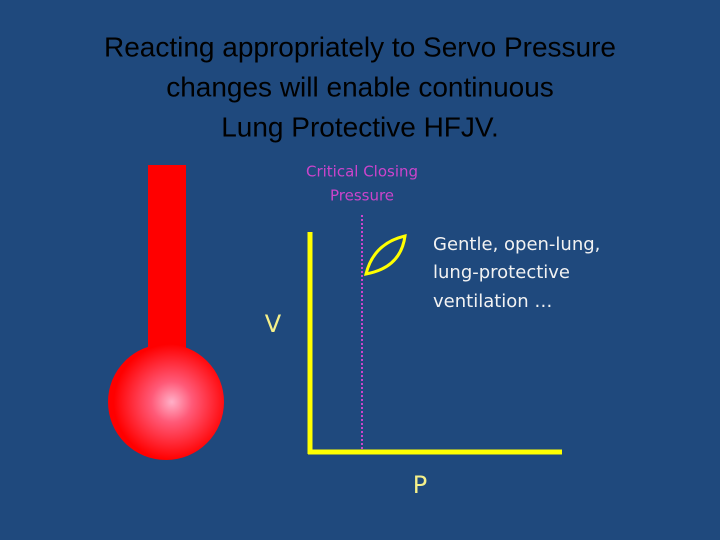 This screenshot has height=540, width=720. I want to click on critical-label: Pressure, so click(362, 196).